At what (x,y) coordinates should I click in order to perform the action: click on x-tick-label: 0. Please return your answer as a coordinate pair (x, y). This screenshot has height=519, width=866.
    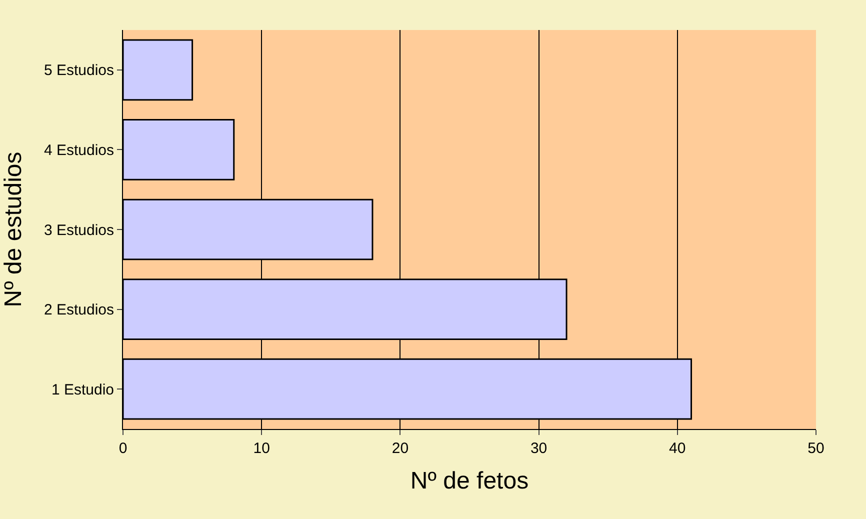
    Looking at the image, I should click on (123, 448).